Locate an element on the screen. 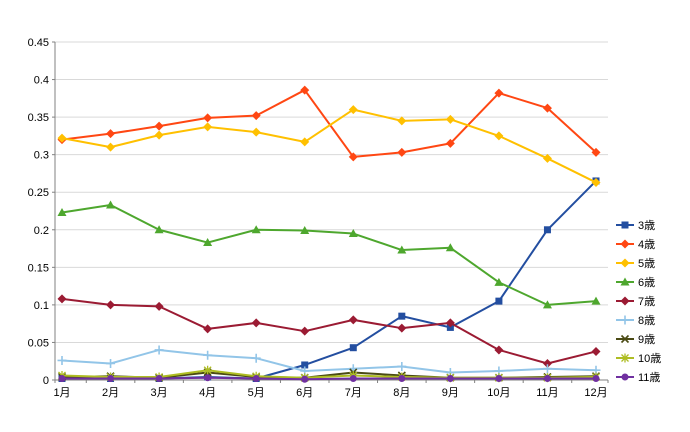  asterisk-marker-icon is located at coordinates (625, 358).